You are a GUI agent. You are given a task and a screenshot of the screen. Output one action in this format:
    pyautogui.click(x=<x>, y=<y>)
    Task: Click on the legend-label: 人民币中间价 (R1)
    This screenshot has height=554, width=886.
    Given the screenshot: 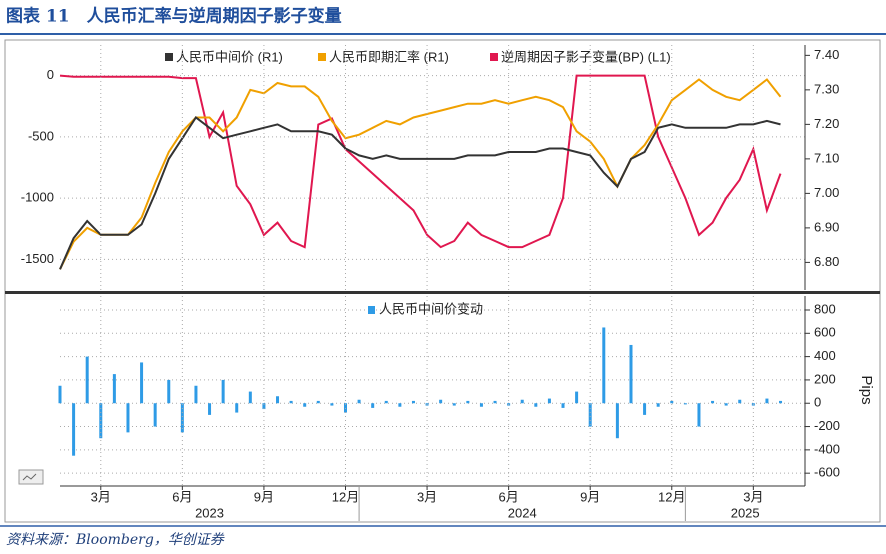 What is the action you would take?
    pyautogui.click(x=229, y=56)
    